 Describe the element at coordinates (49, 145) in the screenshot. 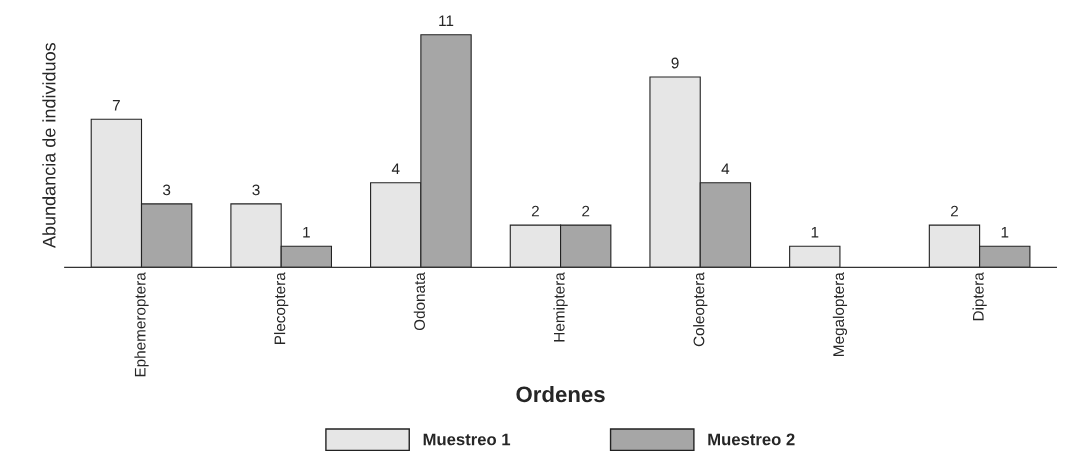

I see `y-axis-title: Abundancia de individuos` at that location.